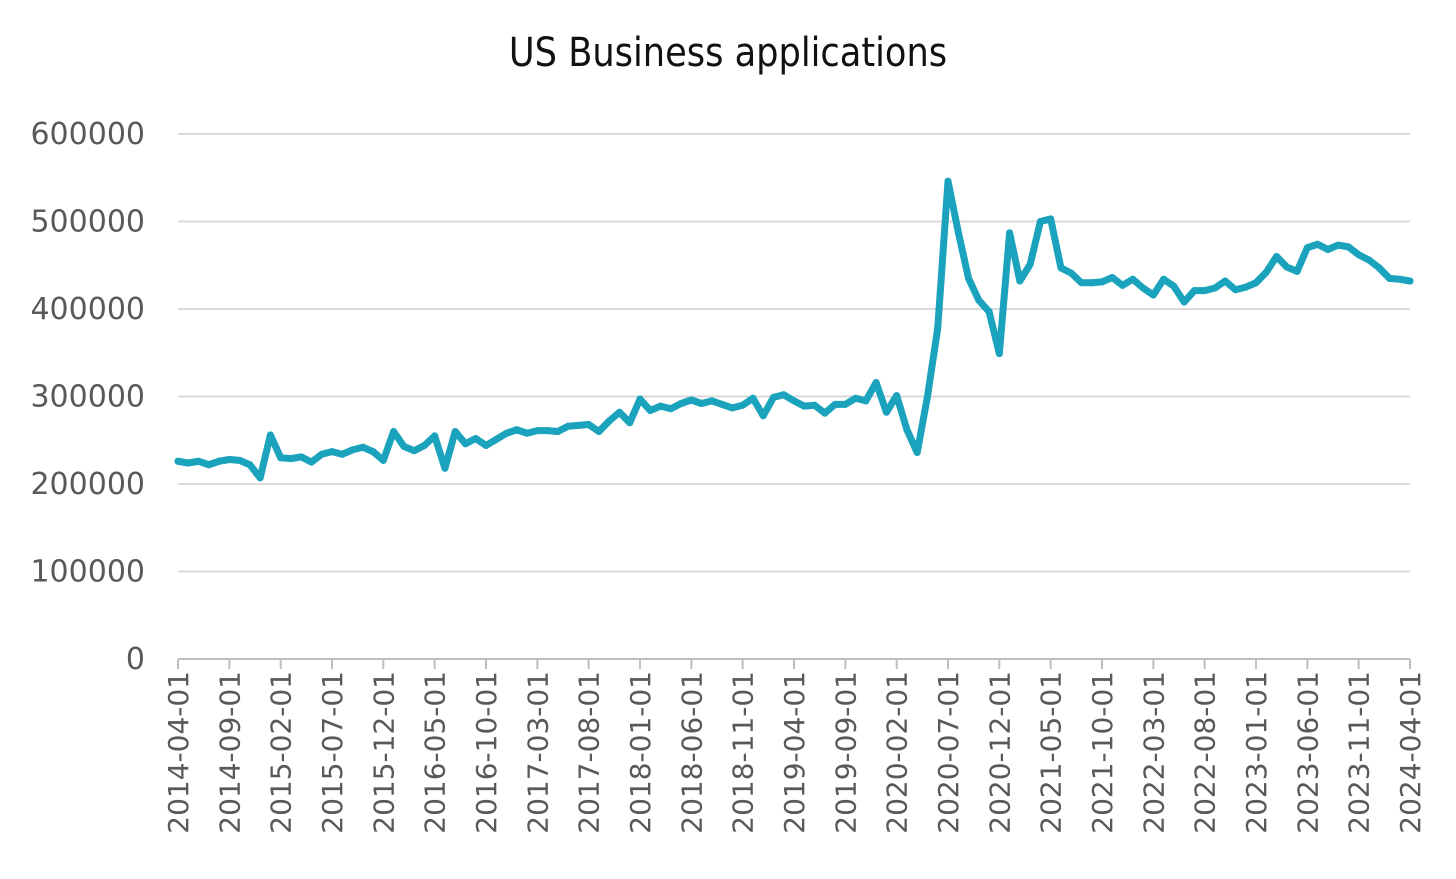  What do you see at coordinates (87, 572) in the screenshot?
I see `y-tick-label: 100000` at bounding box center [87, 572].